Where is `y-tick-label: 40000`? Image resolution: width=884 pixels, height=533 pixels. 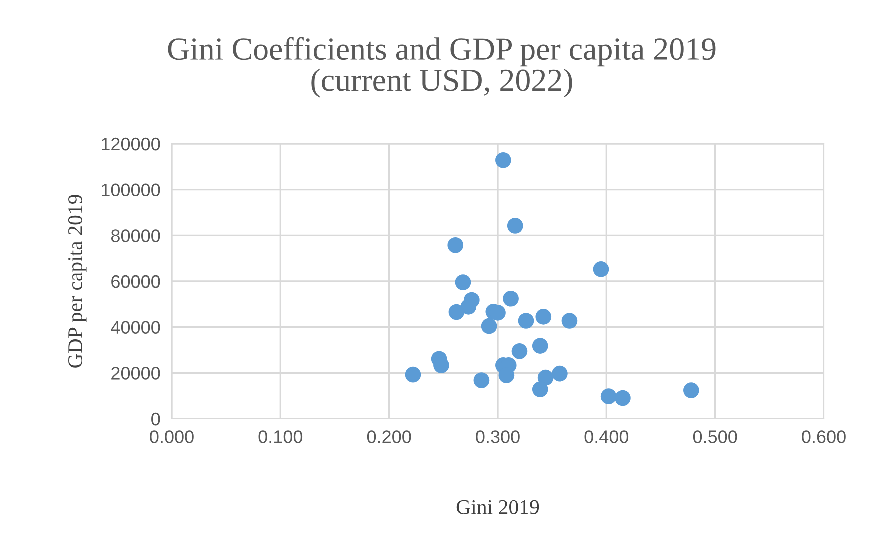 y-tick-label: 40000 is located at coordinates (135, 327).